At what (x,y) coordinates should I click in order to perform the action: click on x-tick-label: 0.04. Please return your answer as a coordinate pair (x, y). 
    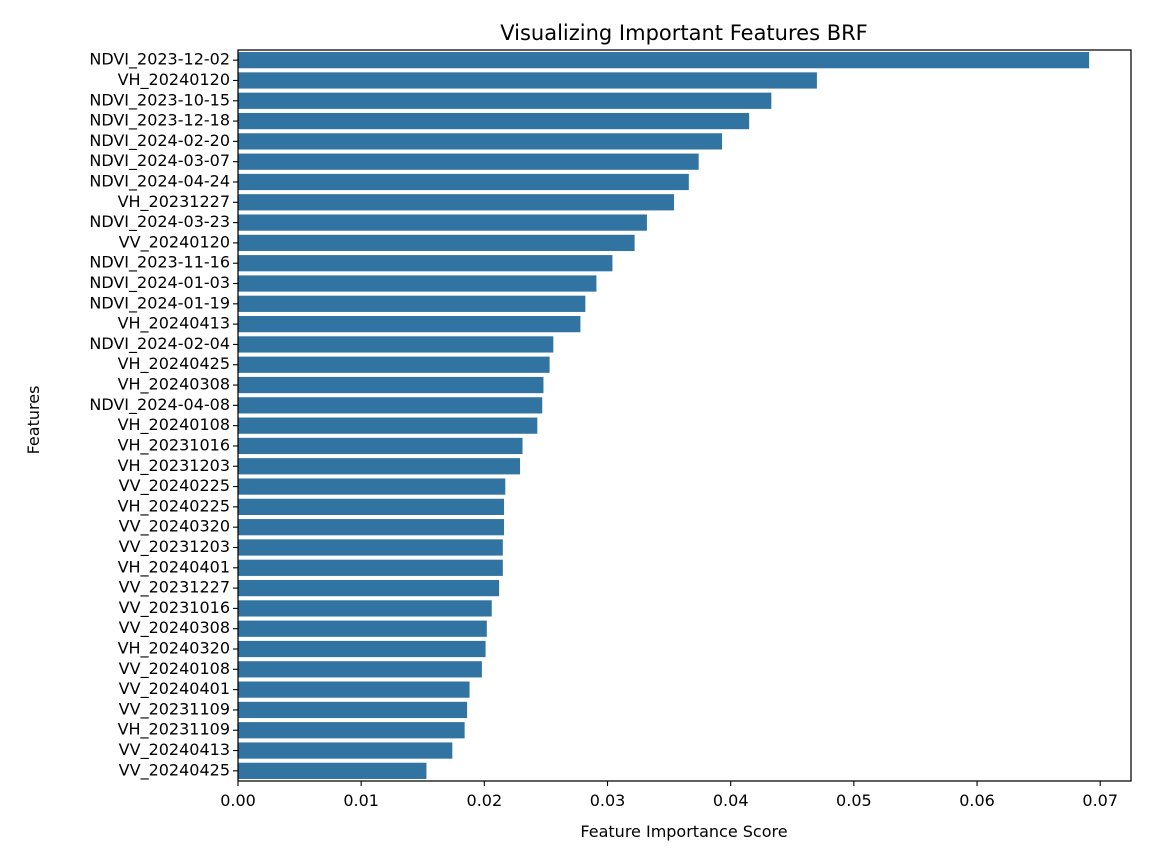
    Looking at the image, I should click on (731, 800).